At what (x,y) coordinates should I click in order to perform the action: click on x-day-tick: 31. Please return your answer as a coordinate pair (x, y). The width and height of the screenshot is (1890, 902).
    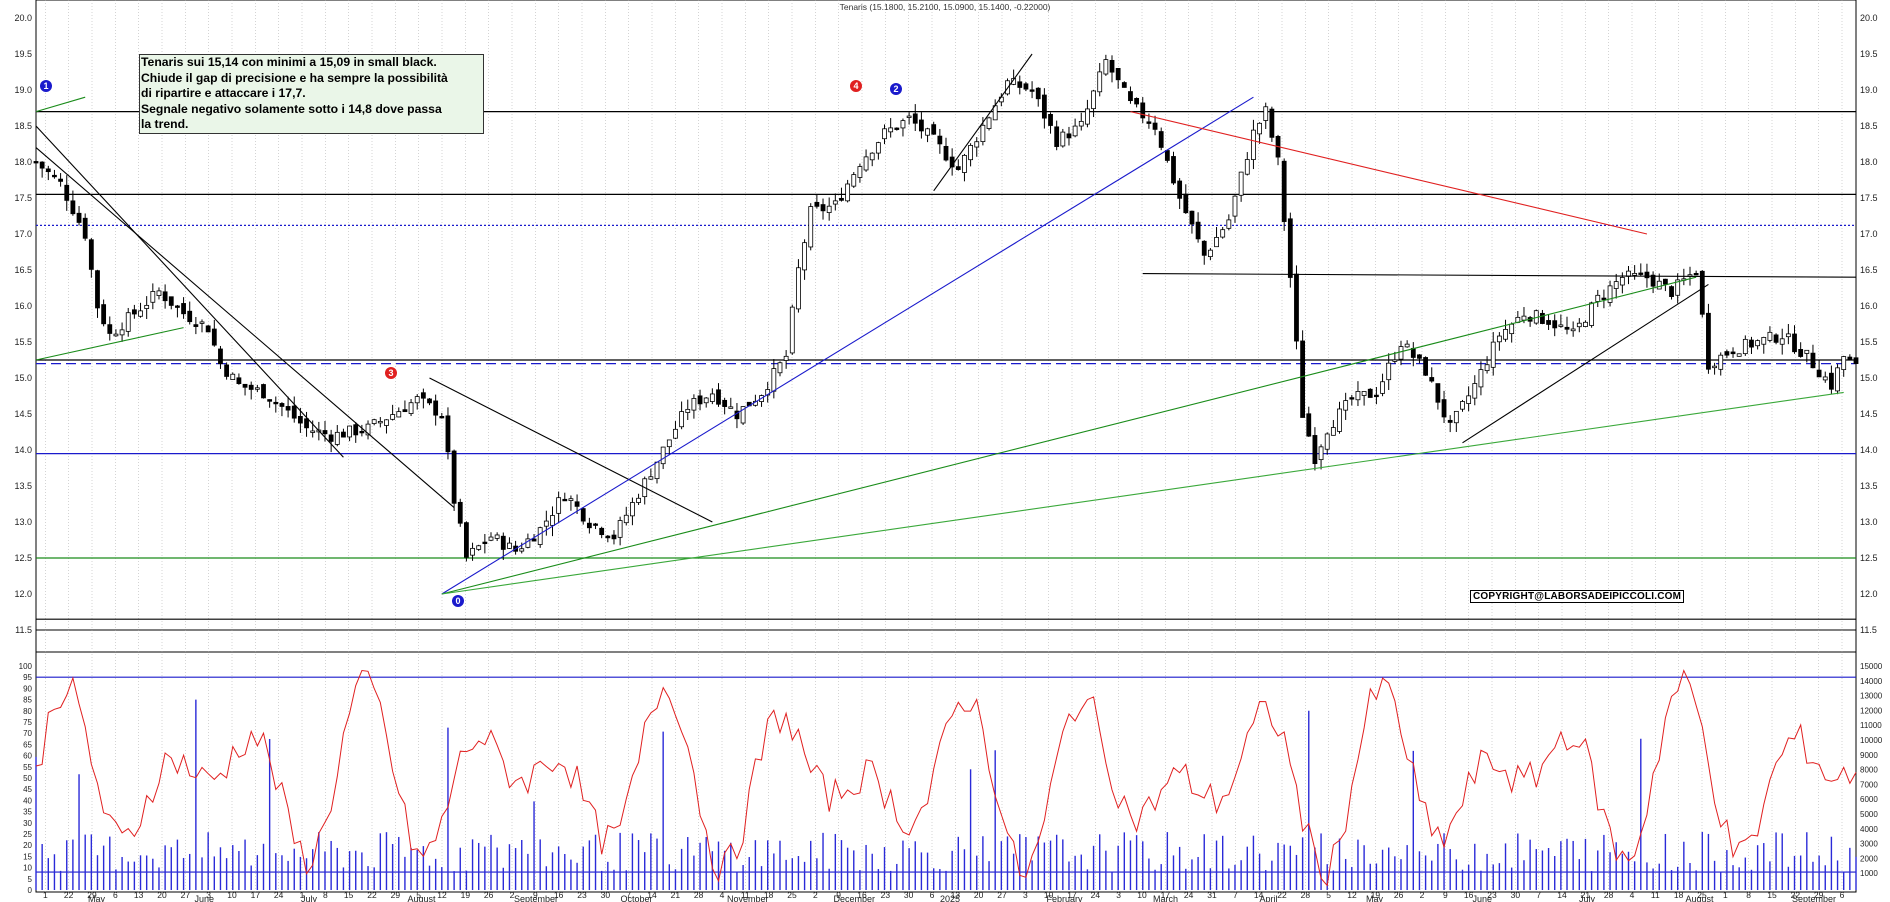
    Looking at the image, I should click on (1212, 895).